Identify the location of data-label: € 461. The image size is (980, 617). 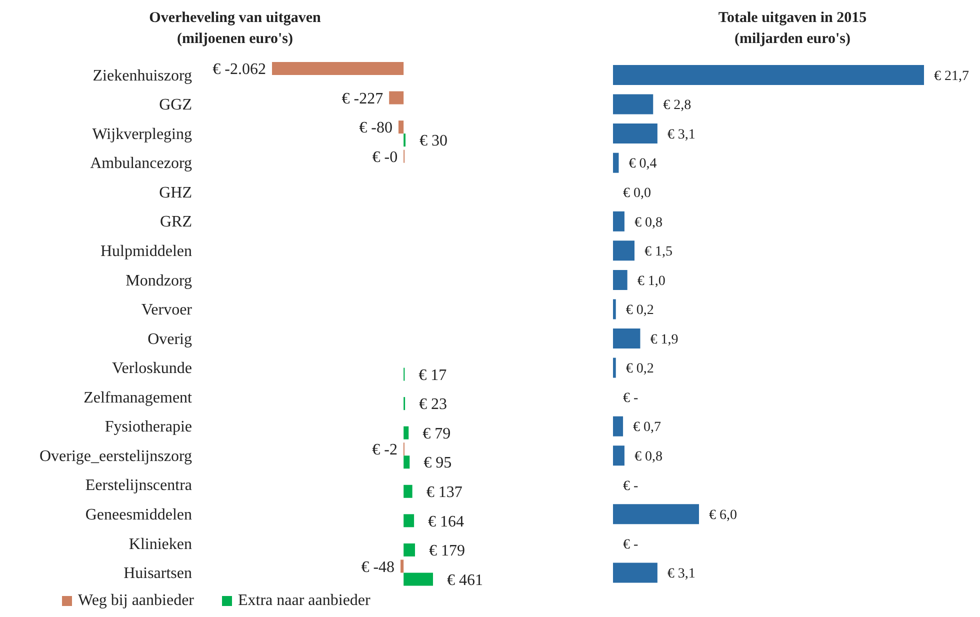
(465, 580).